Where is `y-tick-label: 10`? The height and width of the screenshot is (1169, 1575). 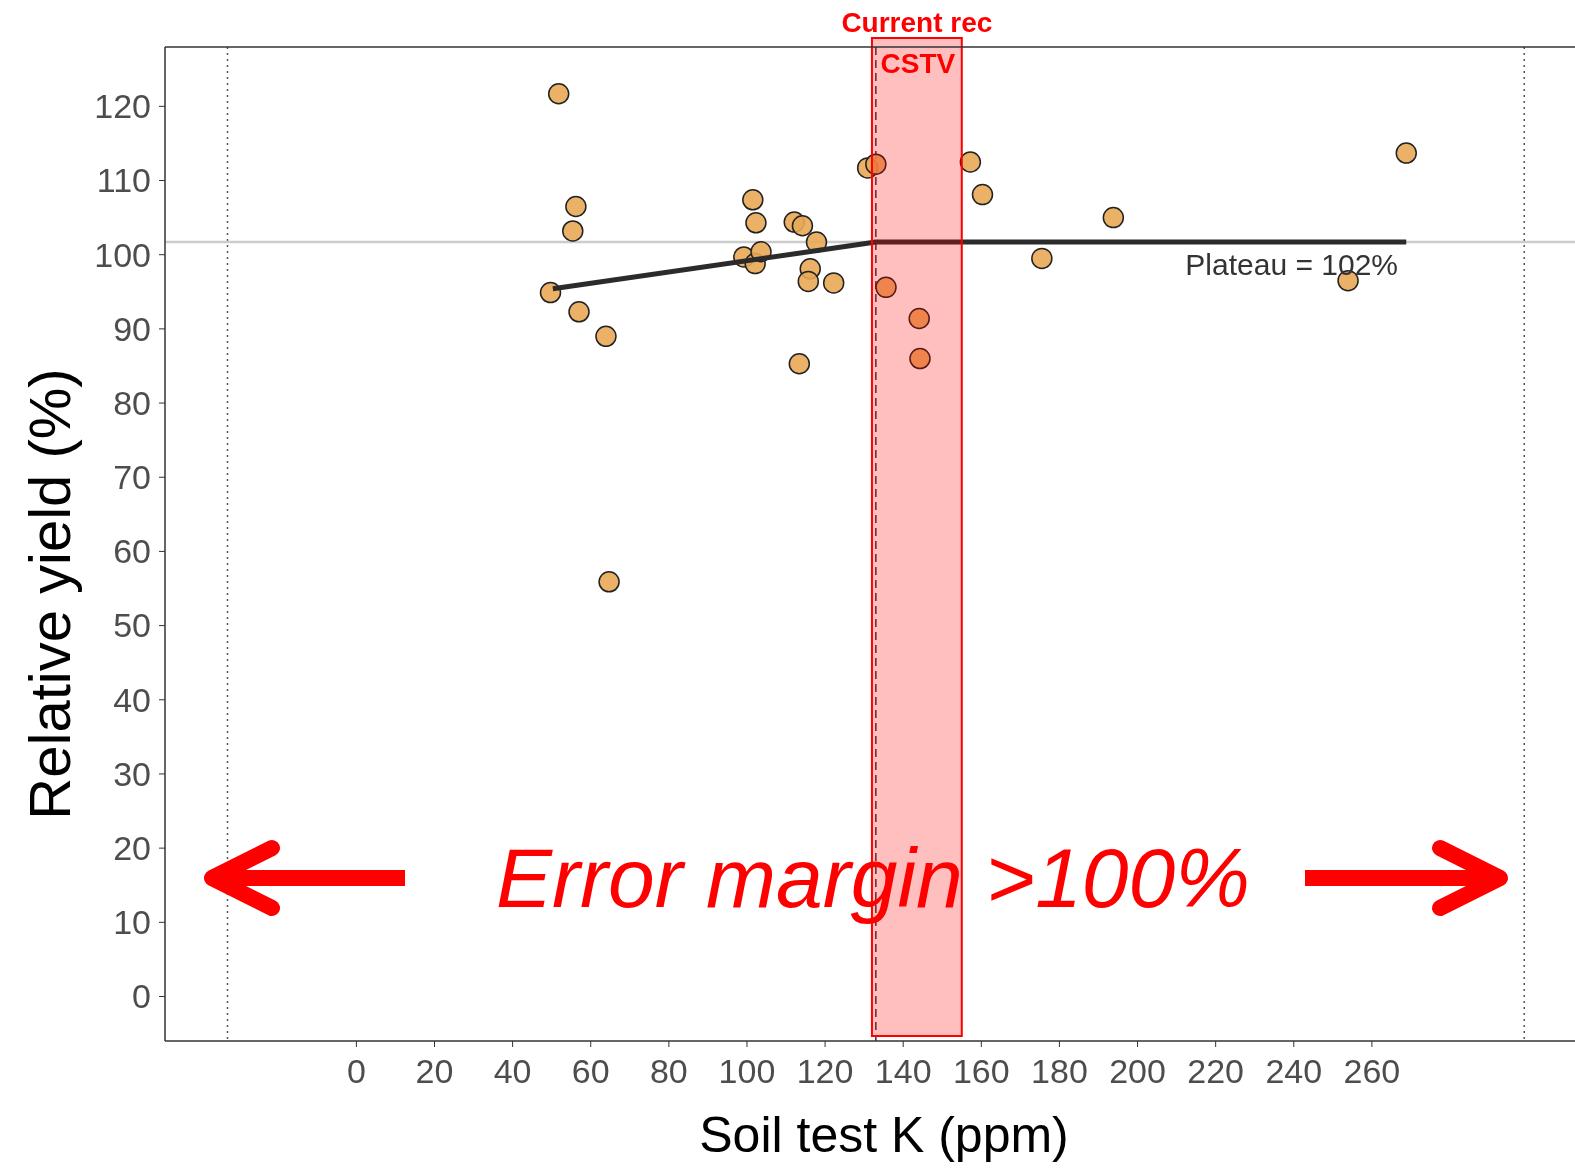
y-tick-label: 10 is located at coordinates (132, 922).